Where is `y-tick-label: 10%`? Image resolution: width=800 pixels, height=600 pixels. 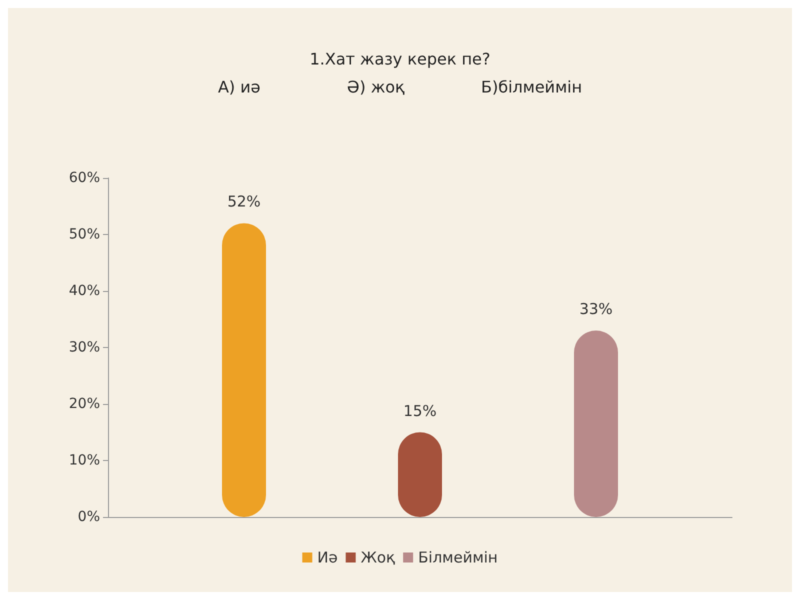
y-tick-label: 10% is located at coordinates (84, 460).